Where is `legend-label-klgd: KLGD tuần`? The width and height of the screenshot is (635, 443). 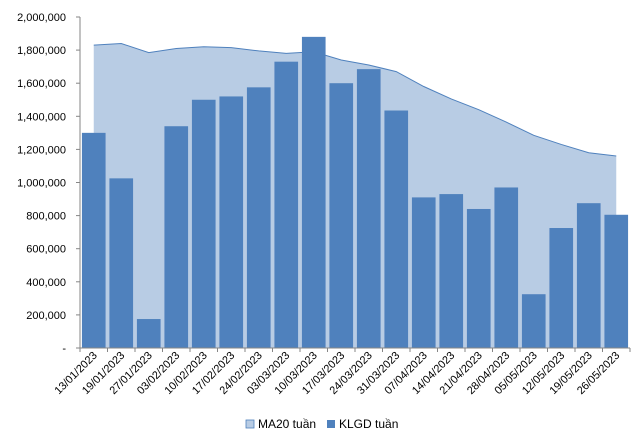 legend-label-klgd: KLGD tuần is located at coordinates (368, 424).